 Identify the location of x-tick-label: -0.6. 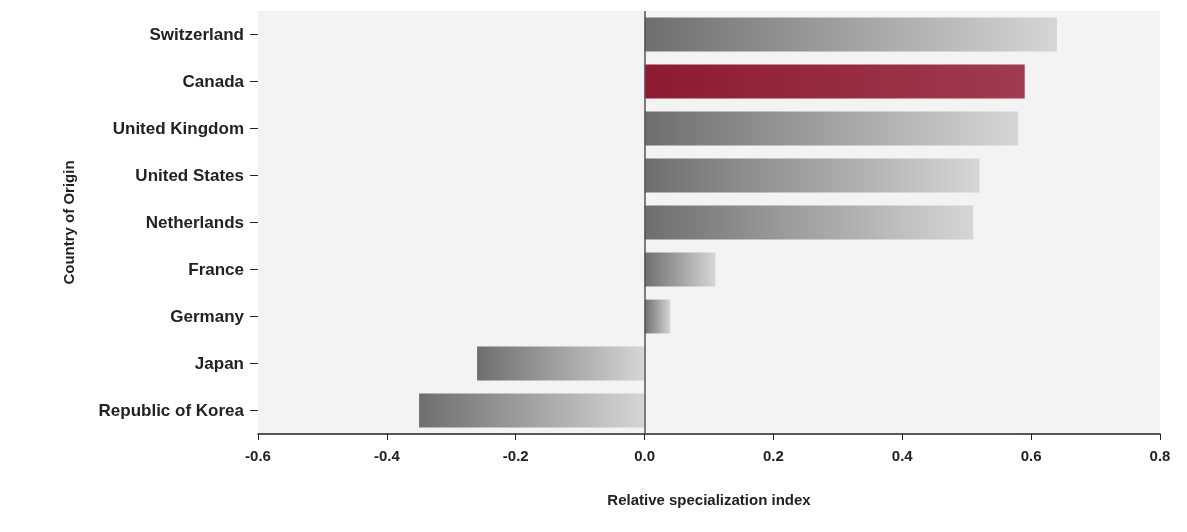
(258, 455).